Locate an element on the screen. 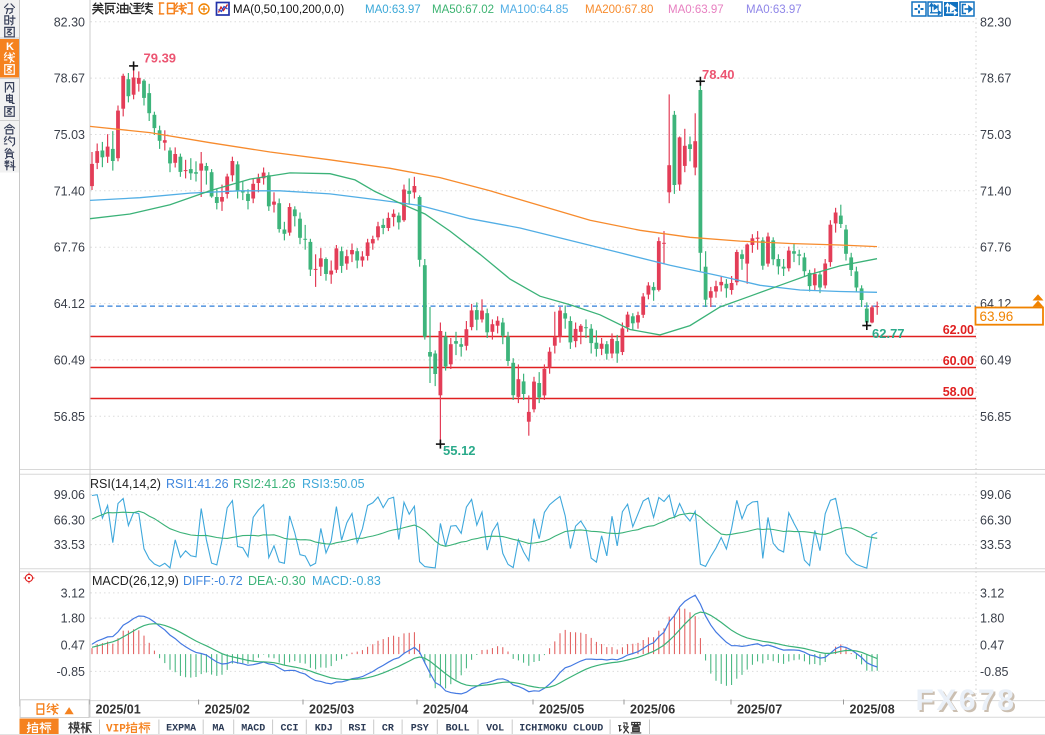 The height and width of the screenshot is (735, 1045). svg-text: 2025/07 is located at coordinates (759, 710).